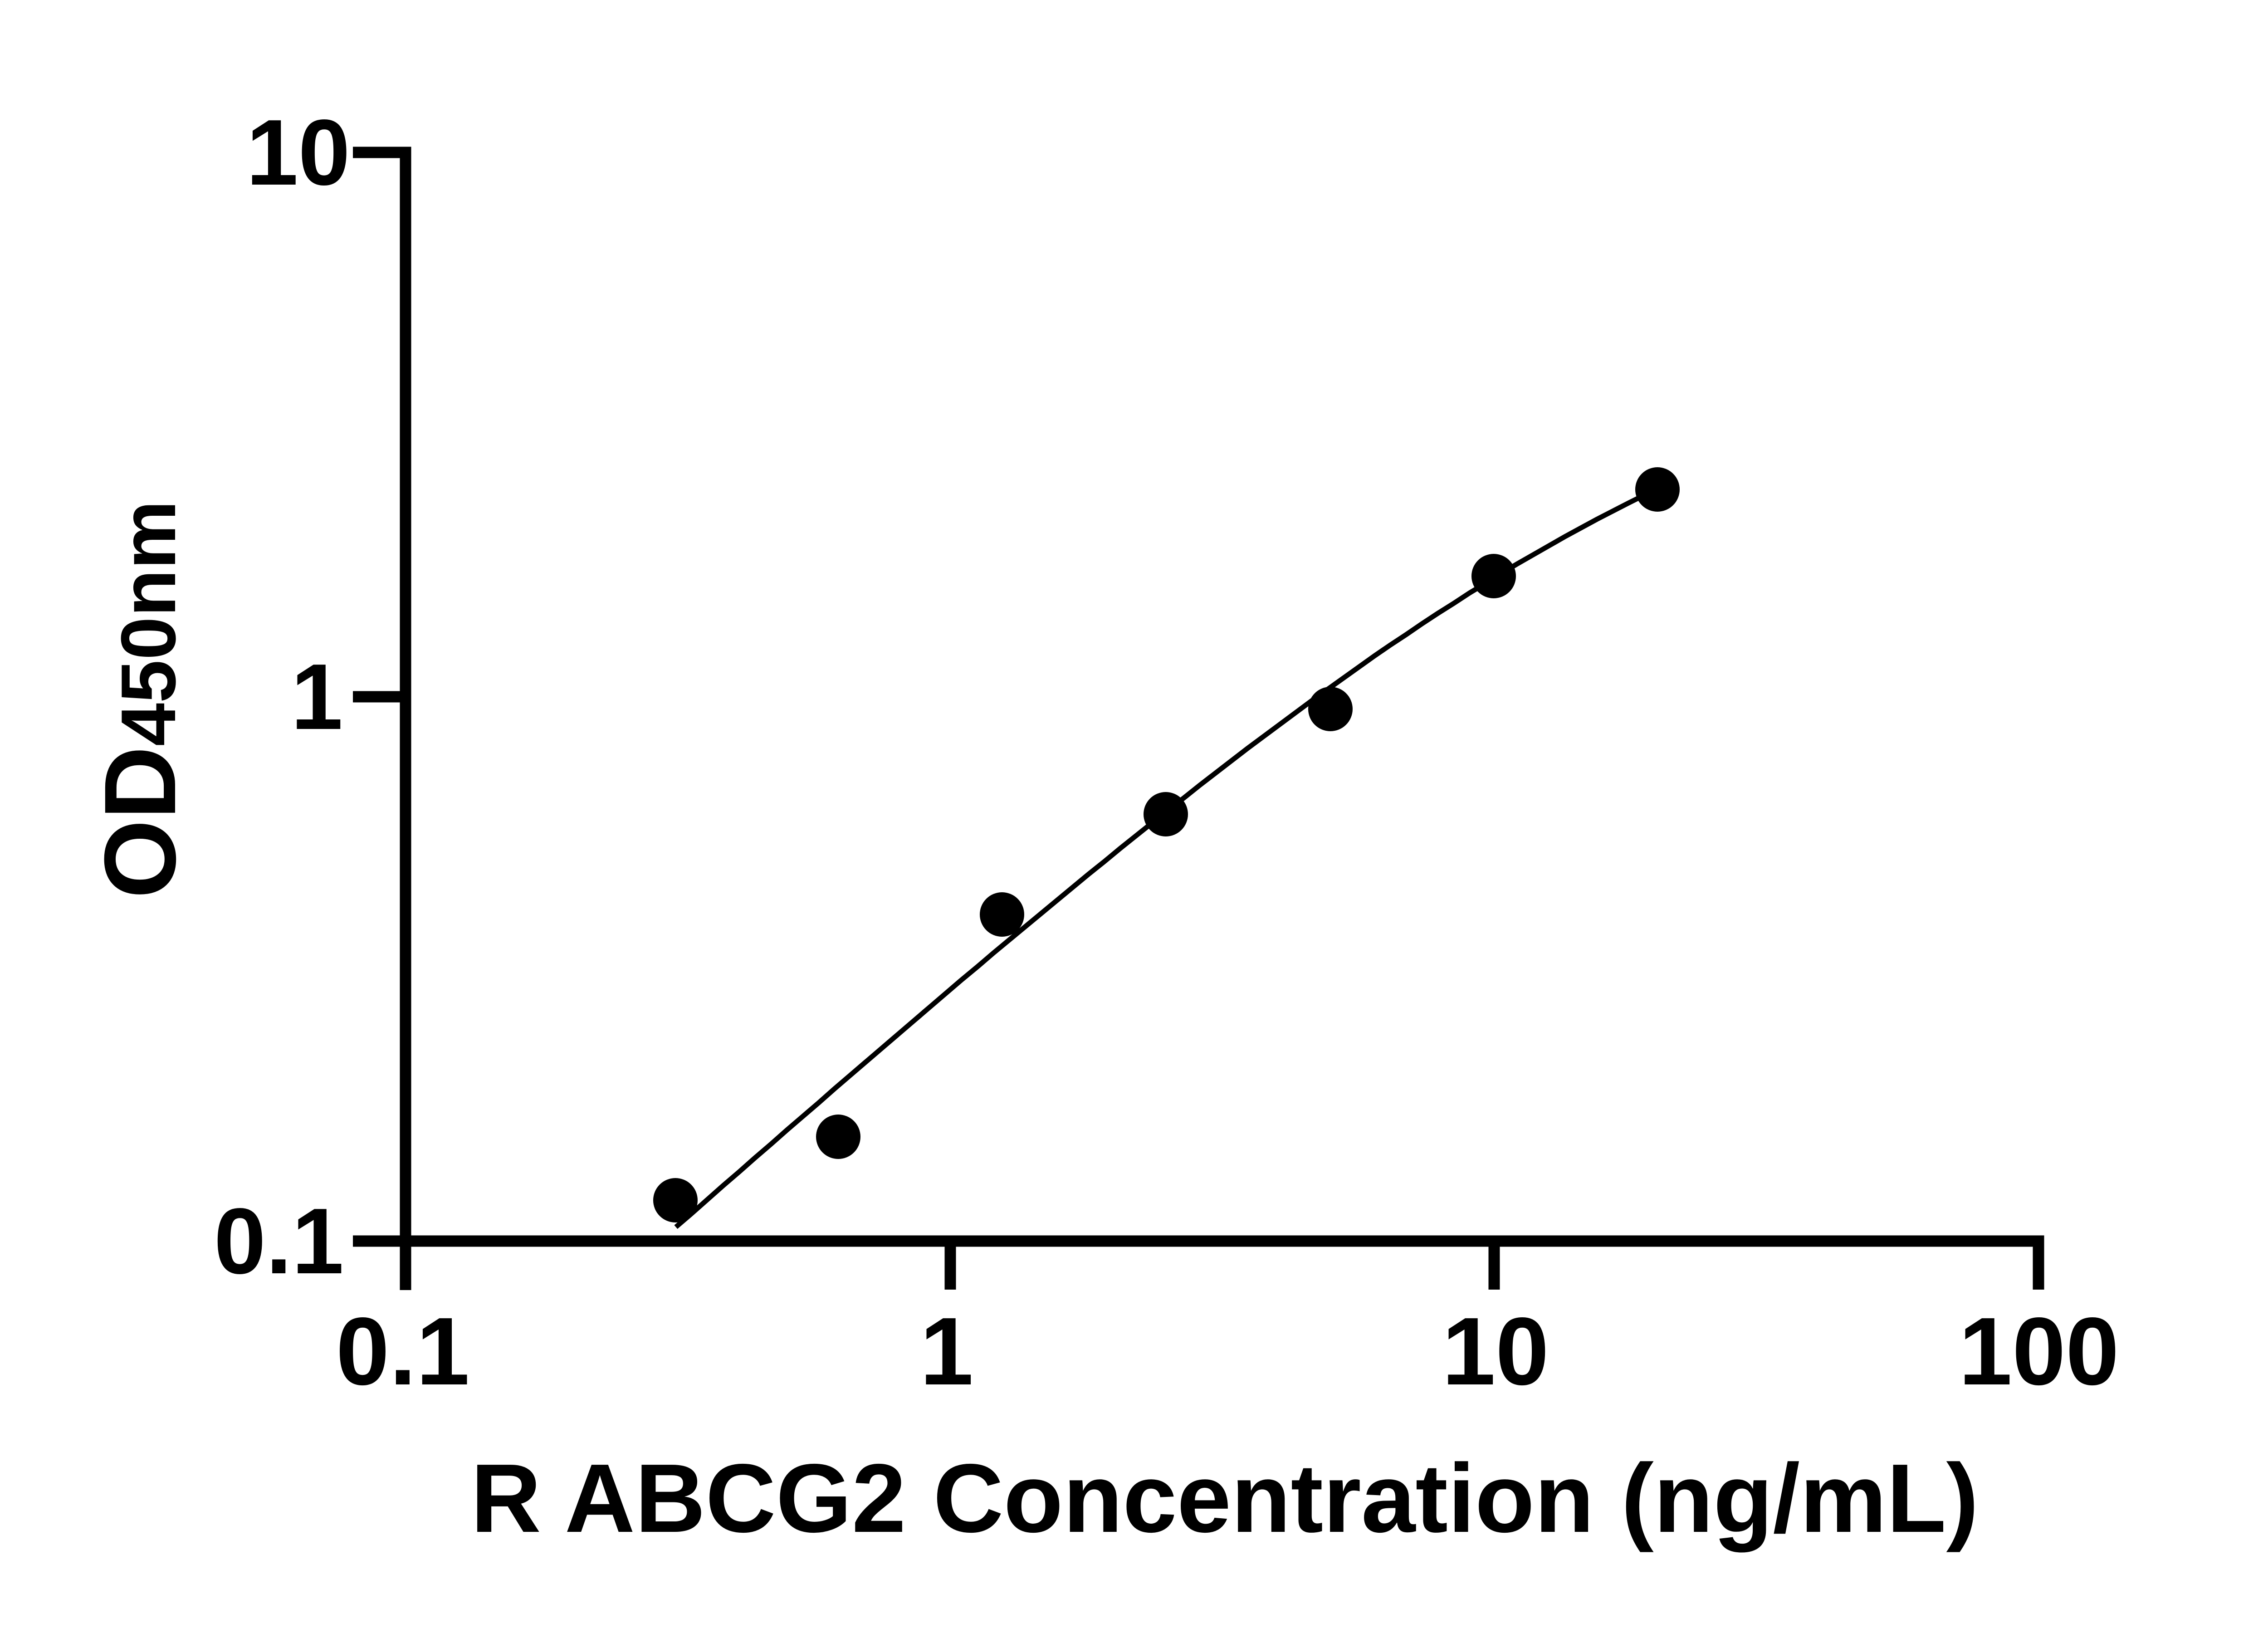  I want to click on svg-text: OD450nm, so click(140, 699).